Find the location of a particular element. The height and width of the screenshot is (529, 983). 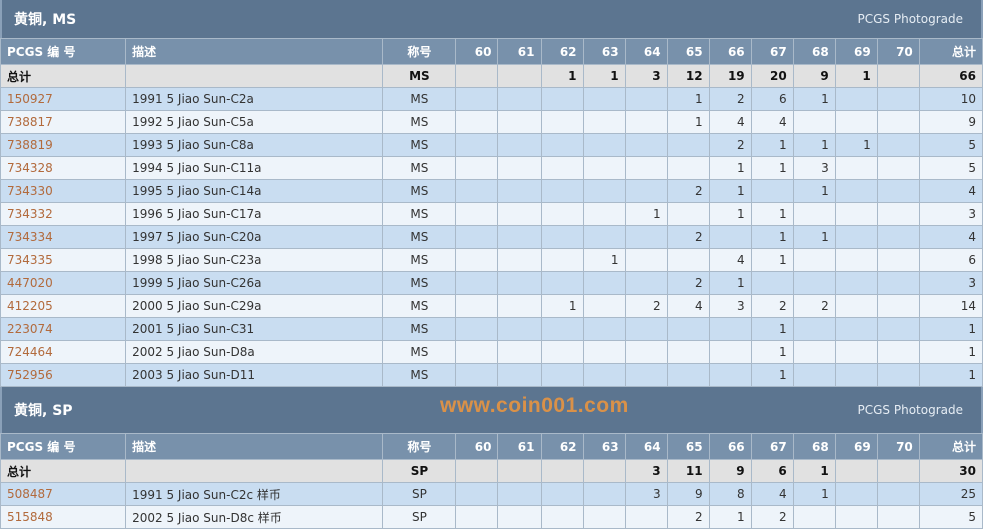

column-header-row: PCGS 编 号描述 称号 60 61 62 63 64 65 66 67 68 69 70 总计 is located at coordinates (491, 51).